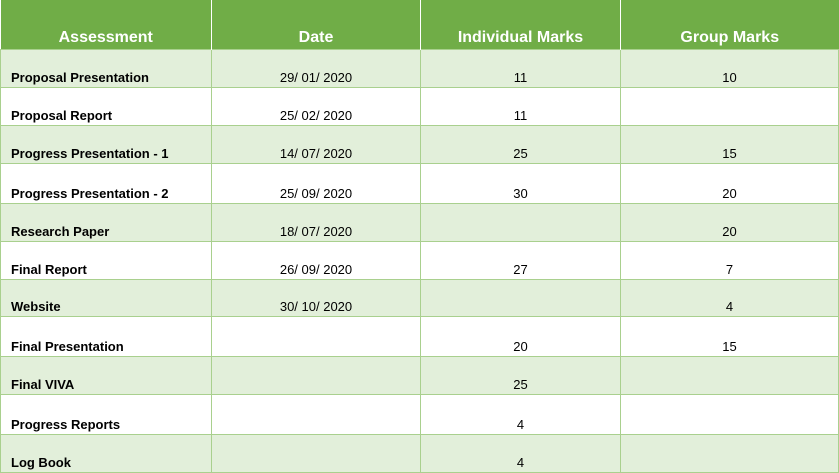  Describe the element at coordinates (106, 106) in the screenshot. I see `assessment-cell: Proposal Report` at that location.